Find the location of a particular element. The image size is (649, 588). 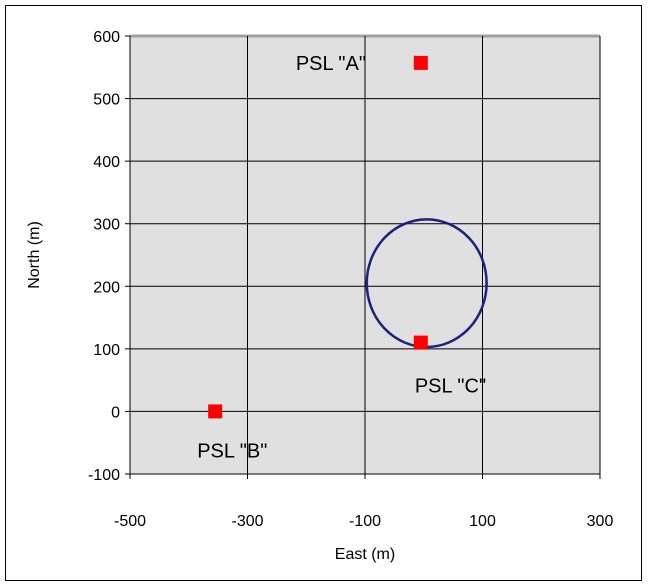

y-tick-label: 400 is located at coordinates (106, 162).